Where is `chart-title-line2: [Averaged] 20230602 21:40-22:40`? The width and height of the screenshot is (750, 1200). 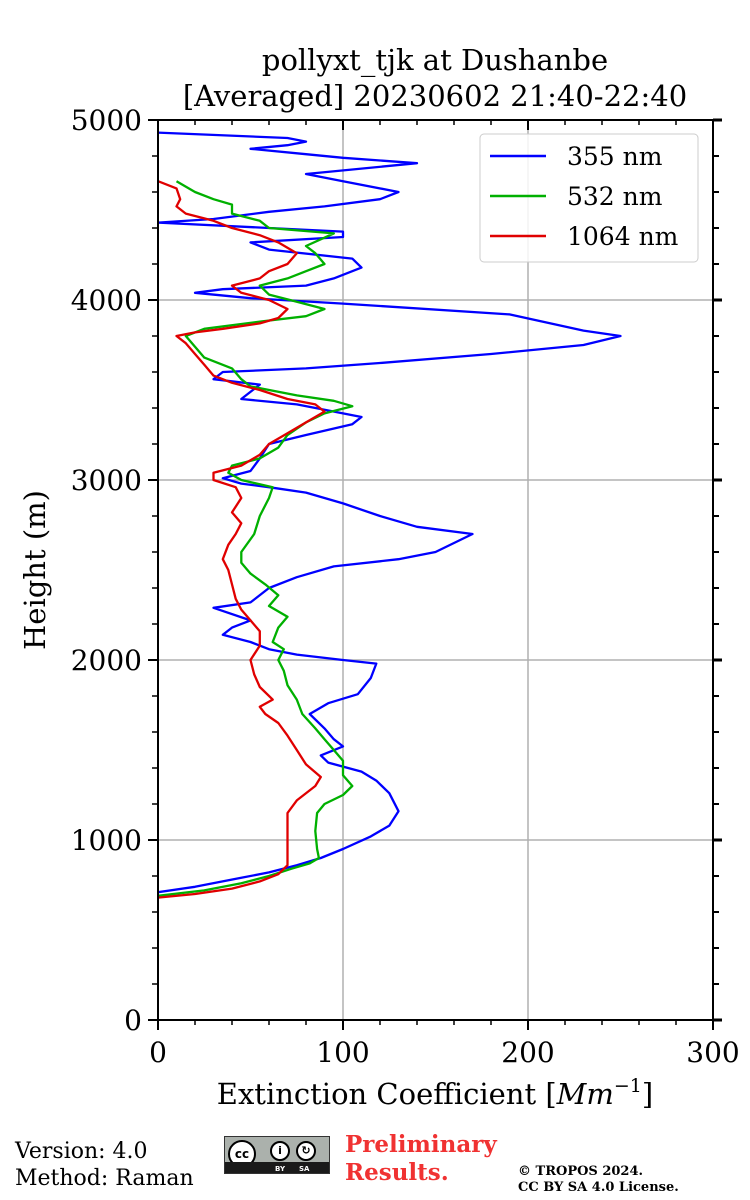
chart-title-line2: [Averaged] 20230602 21:40-22:40 is located at coordinates (435, 96).